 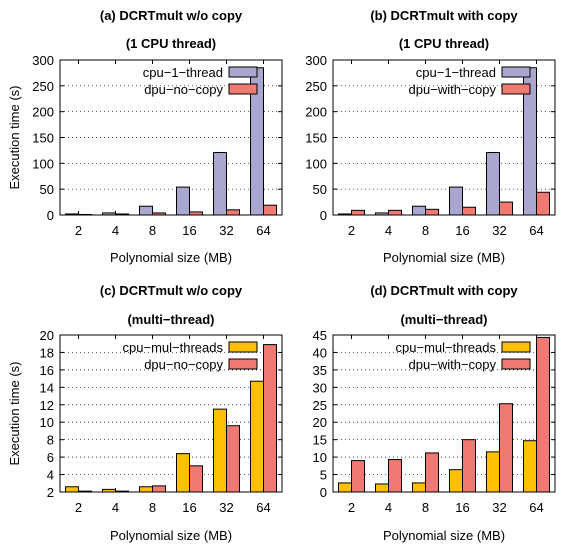 I want to click on y-tick-label: 150, so click(x=43, y=138).